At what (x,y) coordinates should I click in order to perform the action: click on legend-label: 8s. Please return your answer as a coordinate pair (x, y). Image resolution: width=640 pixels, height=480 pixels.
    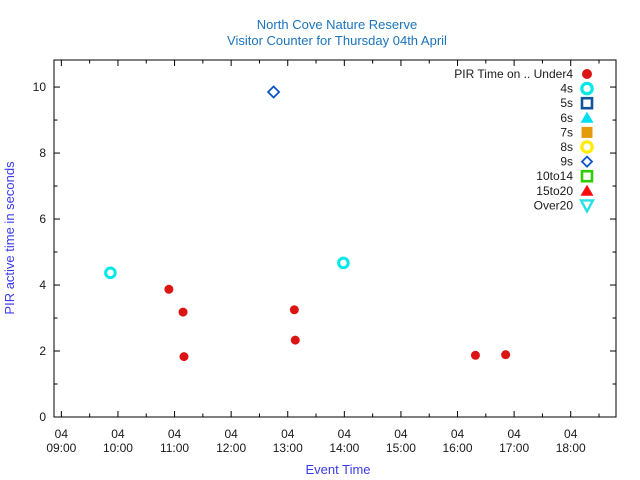
    Looking at the image, I should click on (566, 147).